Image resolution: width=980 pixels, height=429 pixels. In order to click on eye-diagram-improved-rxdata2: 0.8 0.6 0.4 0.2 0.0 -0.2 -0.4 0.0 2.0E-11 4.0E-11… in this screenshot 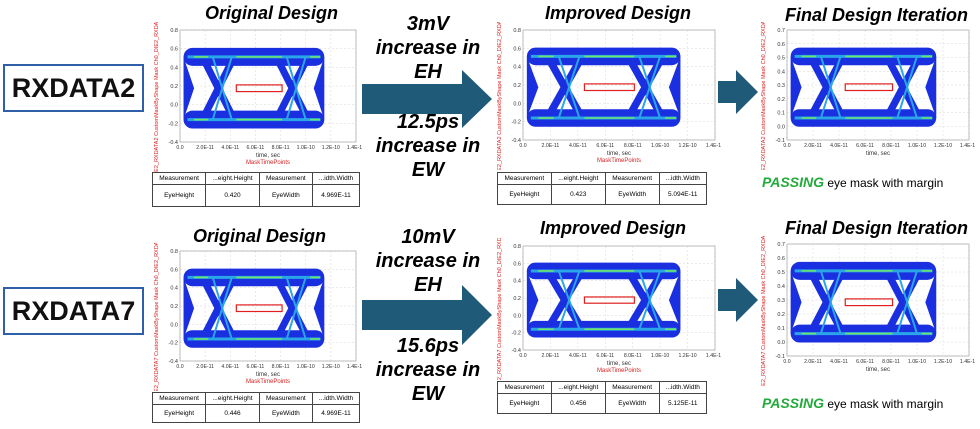, I will do `click(607, 96)`.